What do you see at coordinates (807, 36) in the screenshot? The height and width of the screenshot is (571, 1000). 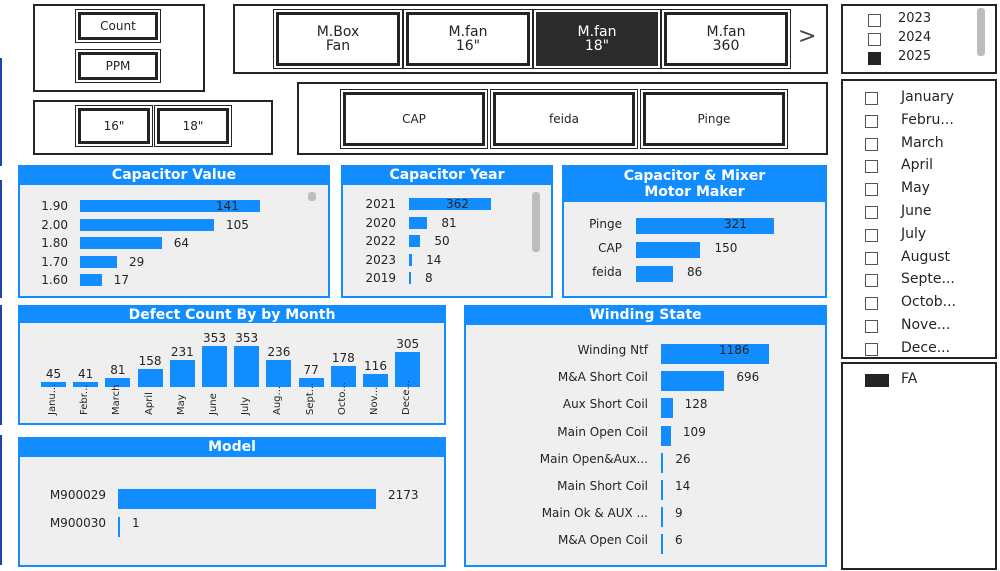 I see `next-arrow-icon: >` at bounding box center [807, 36].